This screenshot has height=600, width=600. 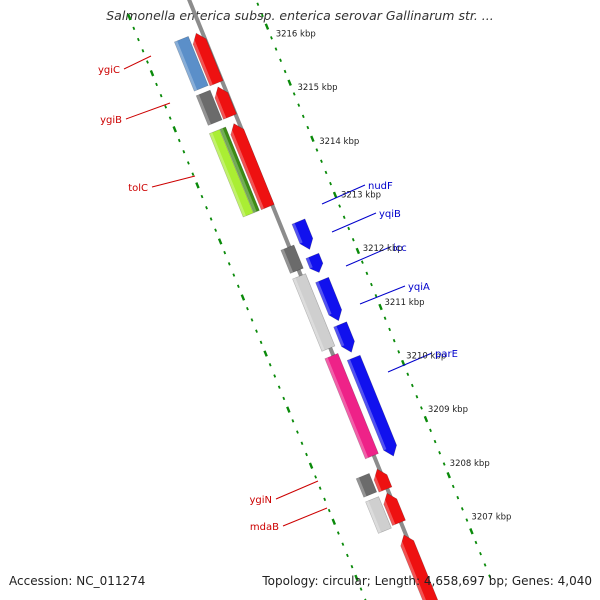 I want to click on gene-label-nudF: nudF, so click(x=380, y=186).